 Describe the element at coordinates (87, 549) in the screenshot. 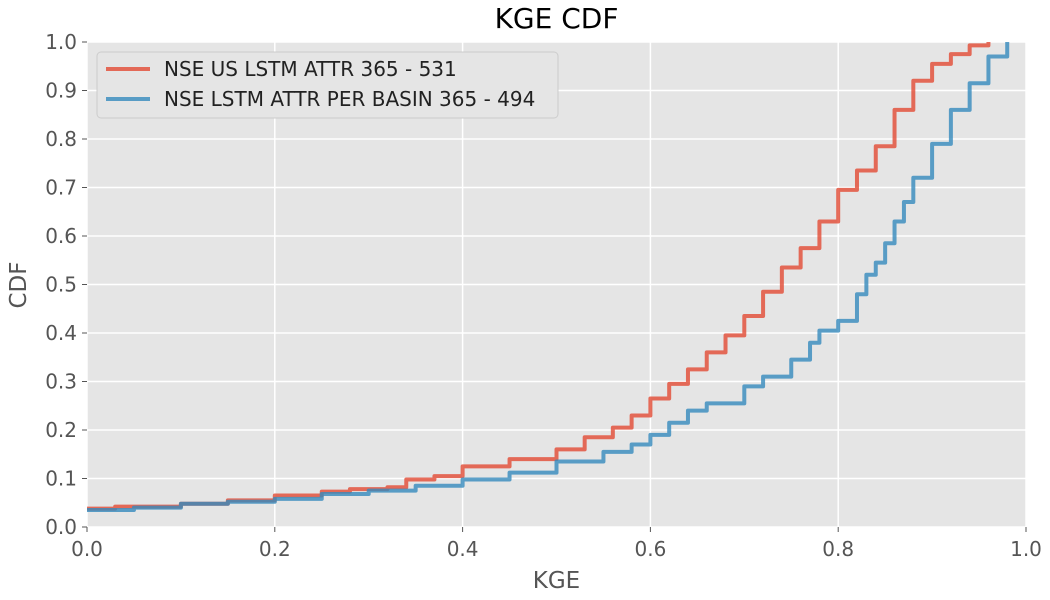

I see `x-tick-label: 0.0` at that location.